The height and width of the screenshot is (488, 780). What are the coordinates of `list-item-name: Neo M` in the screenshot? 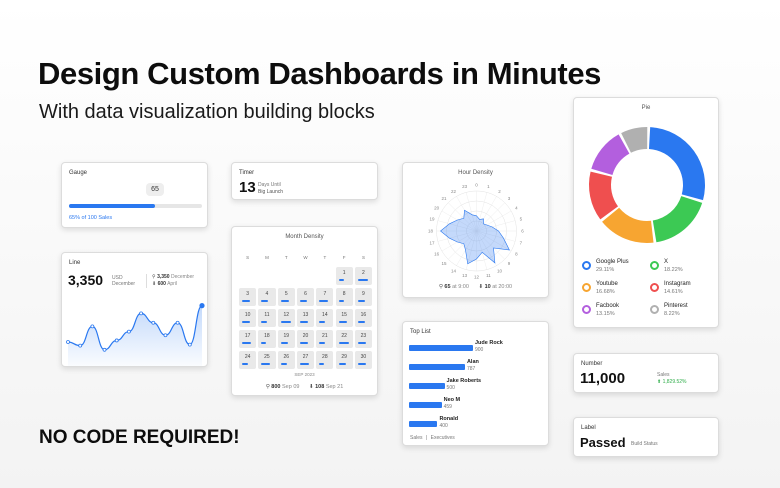 It's located at (452, 400).